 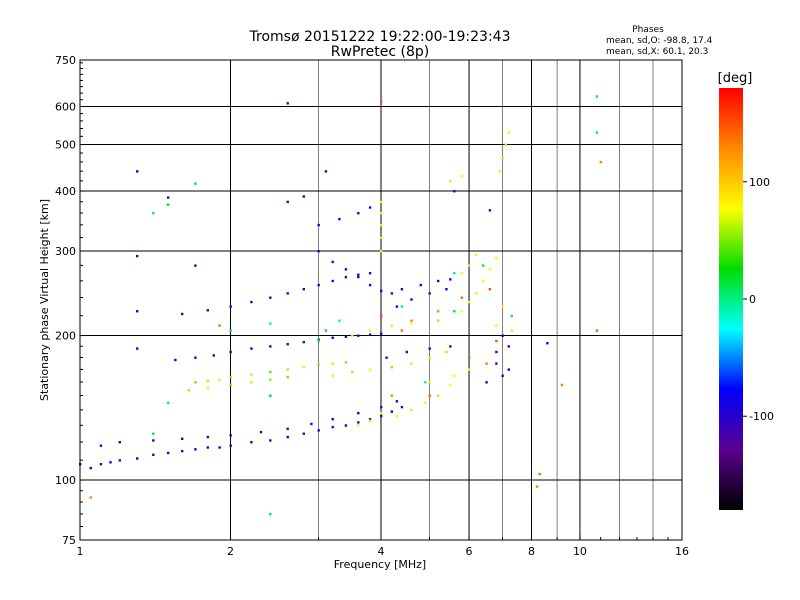 What do you see at coordinates (580, 551) in the screenshot?
I see `x-tick-label: 10` at bounding box center [580, 551].